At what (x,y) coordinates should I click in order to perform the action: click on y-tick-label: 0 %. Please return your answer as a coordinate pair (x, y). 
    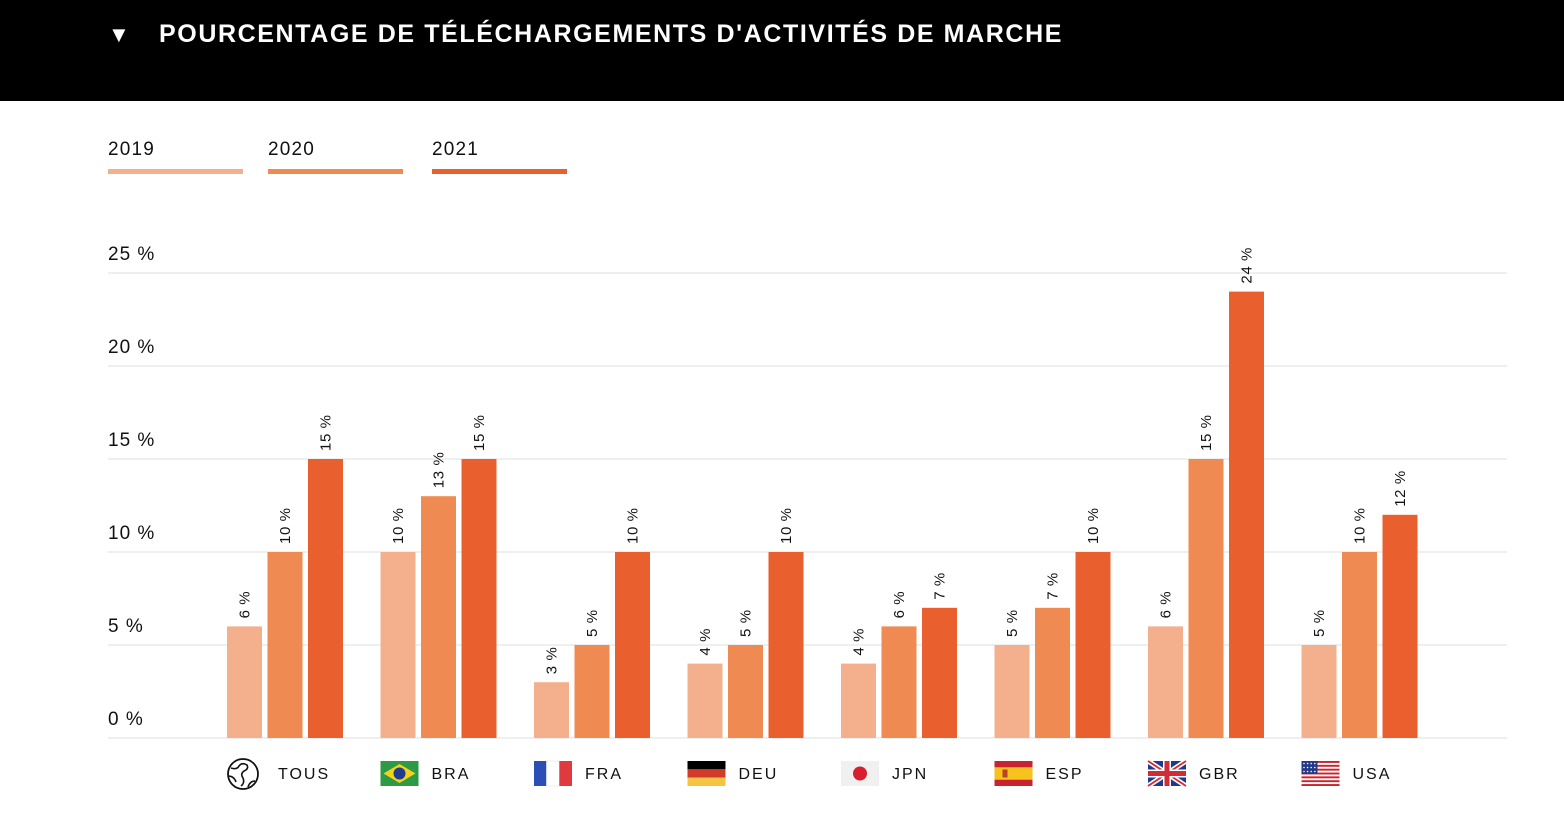
    Looking at the image, I should click on (126, 719).